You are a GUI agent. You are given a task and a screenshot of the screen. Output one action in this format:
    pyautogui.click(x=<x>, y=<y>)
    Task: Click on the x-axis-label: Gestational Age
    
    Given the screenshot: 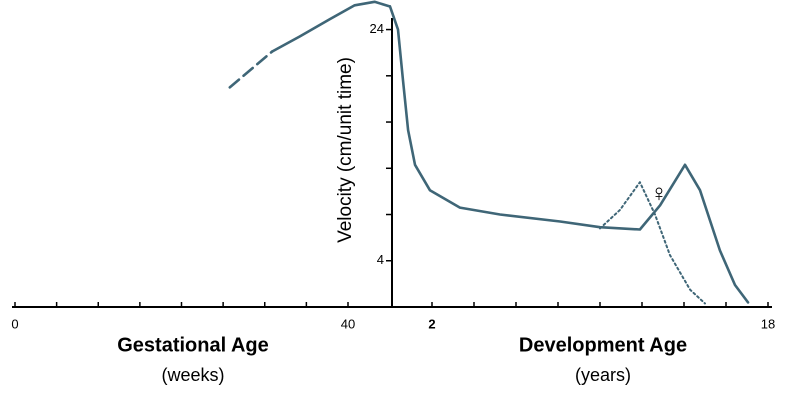 What is the action you would take?
    pyautogui.click(x=193, y=345)
    